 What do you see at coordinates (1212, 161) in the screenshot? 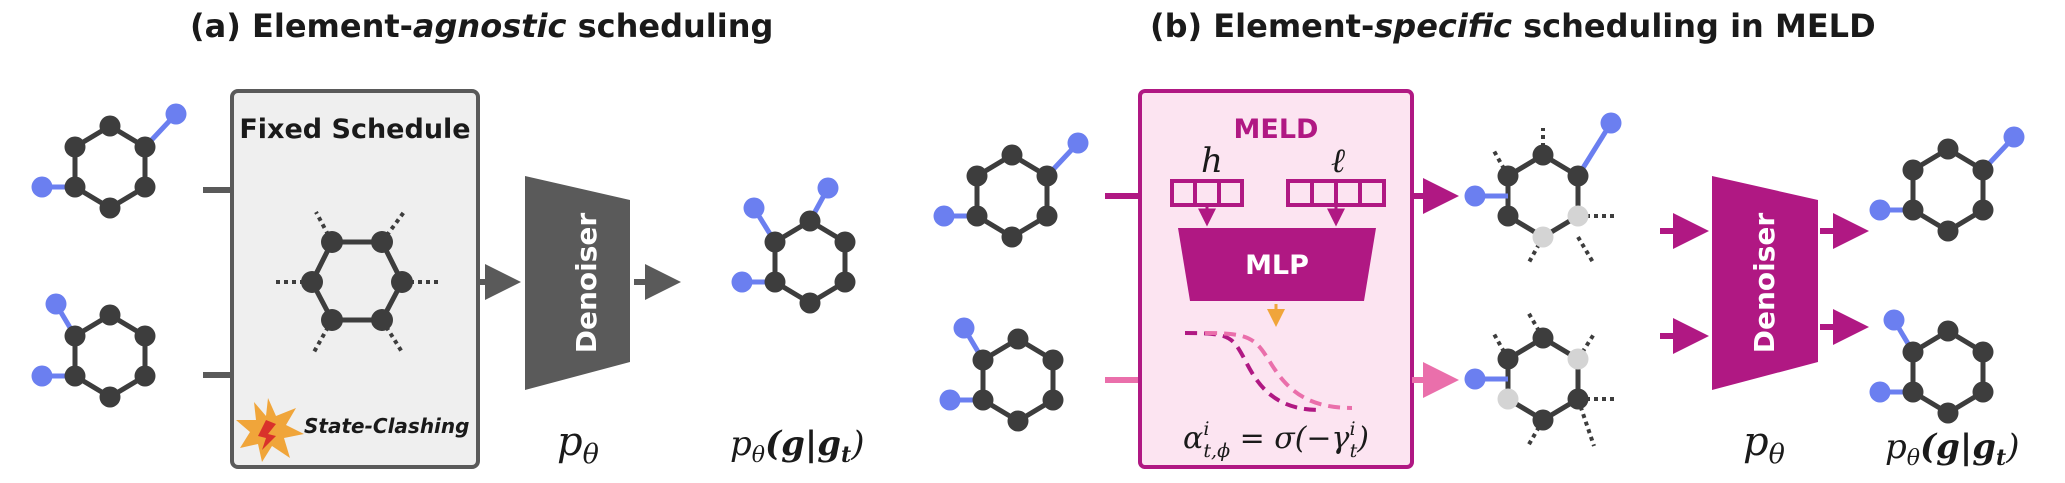
I see `h-label: h` at bounding box center [1212, 161].